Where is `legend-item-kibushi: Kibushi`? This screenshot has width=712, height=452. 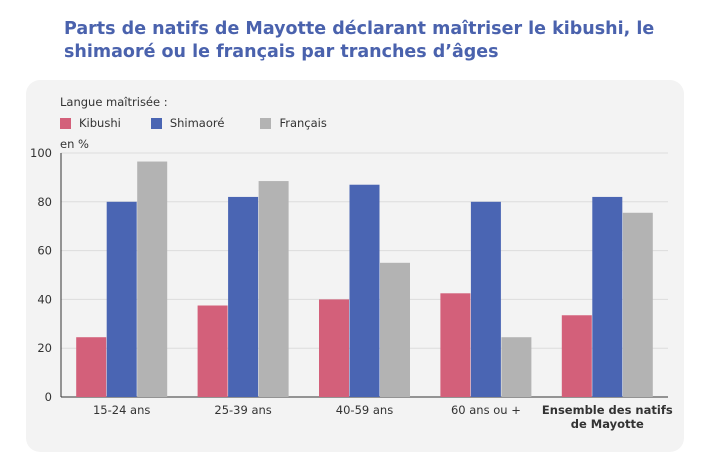
legend-item-kibushi: Kibushi is located at coordinates (90, 123).